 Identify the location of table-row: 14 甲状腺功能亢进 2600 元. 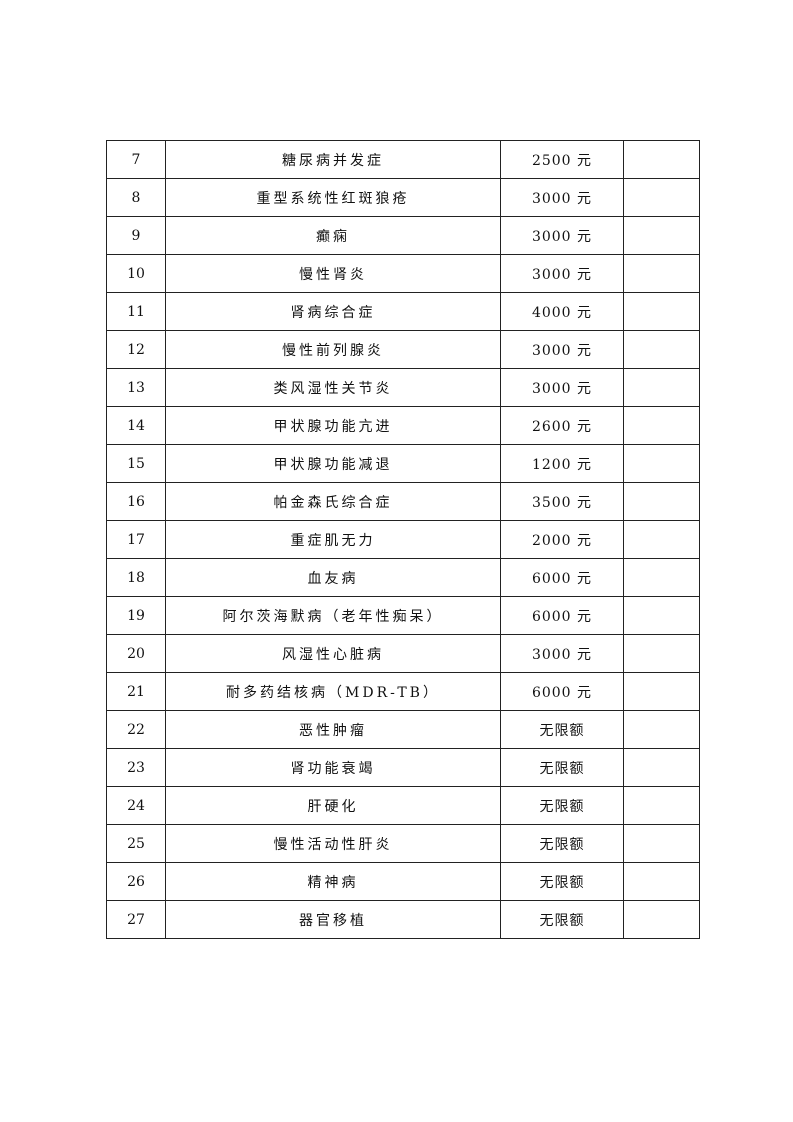
(403, 425).